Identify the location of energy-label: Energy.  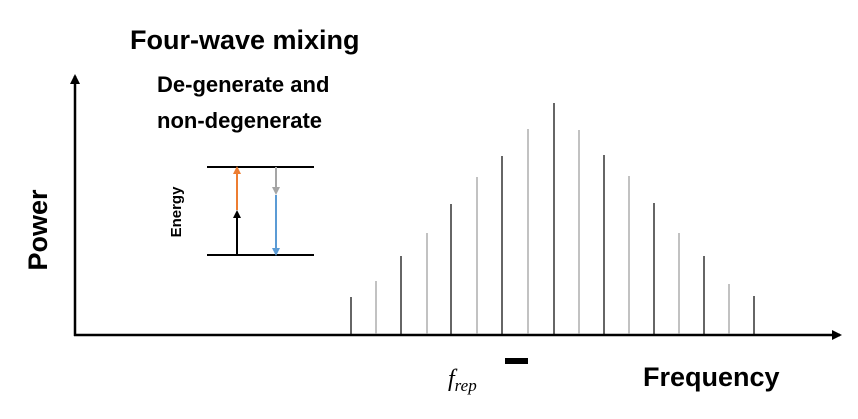
(176, 212).